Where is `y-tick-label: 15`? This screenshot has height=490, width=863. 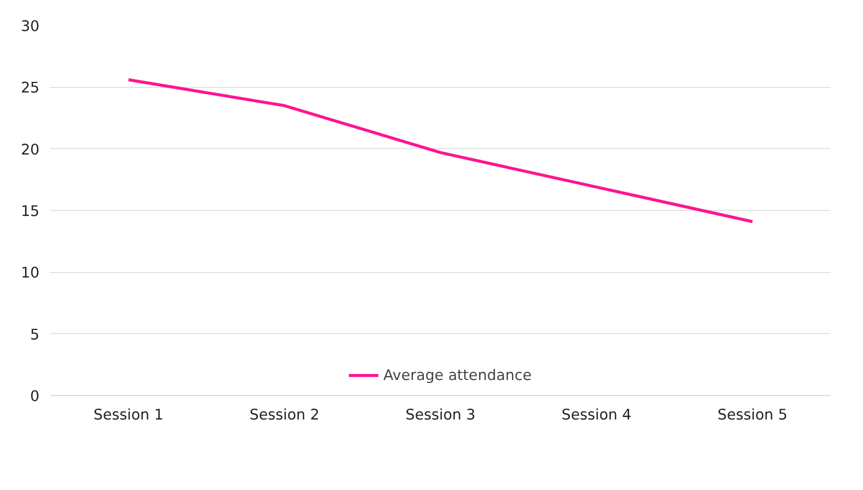
y-tick-label: 15 is located at coordinates (30, 211).